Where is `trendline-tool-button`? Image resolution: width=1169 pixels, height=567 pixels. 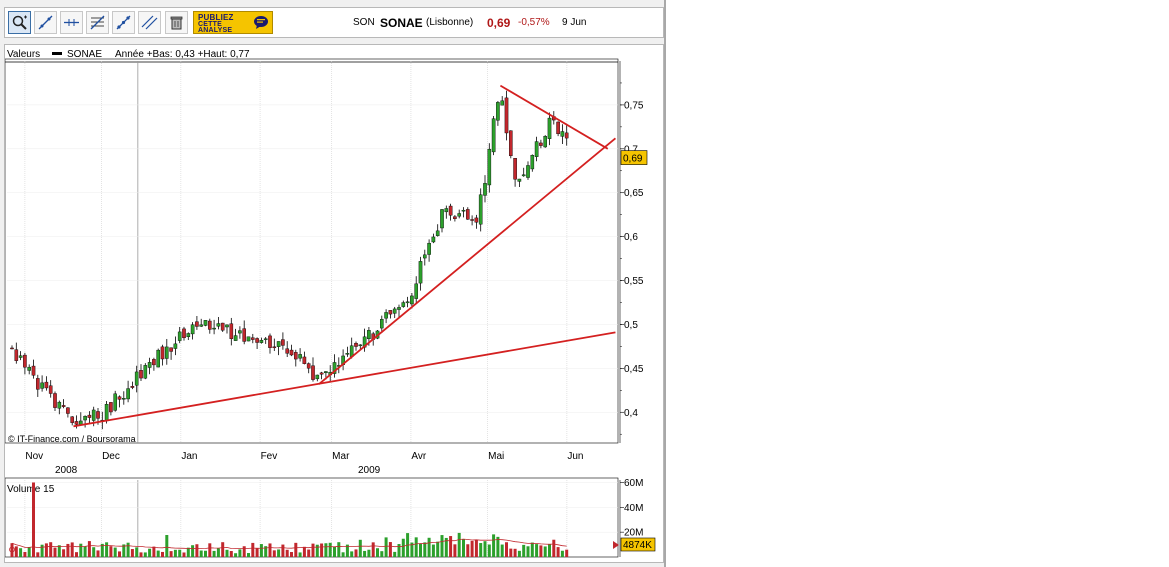
trendline-tool-button is located at coordinates (45, 22).